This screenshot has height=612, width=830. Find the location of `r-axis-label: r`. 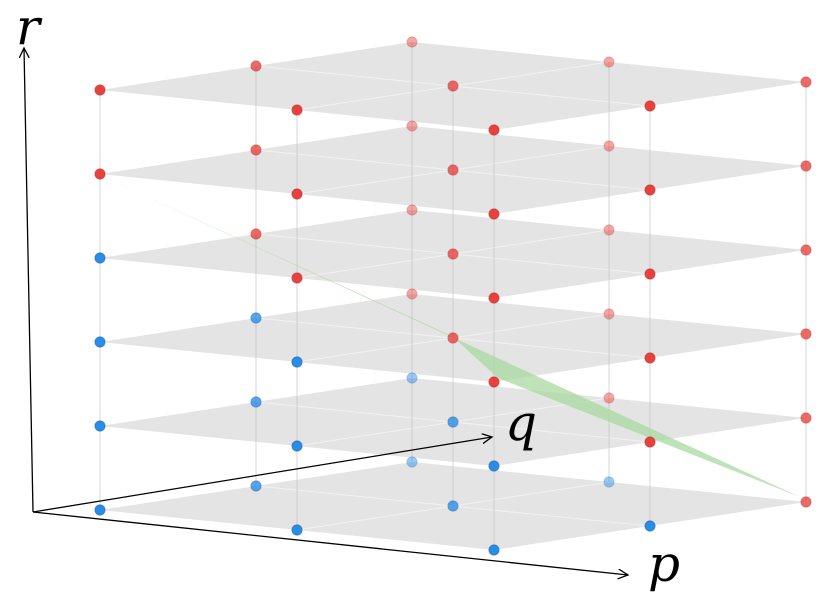

r-axis-label: r is located at coordinates (29, 28).